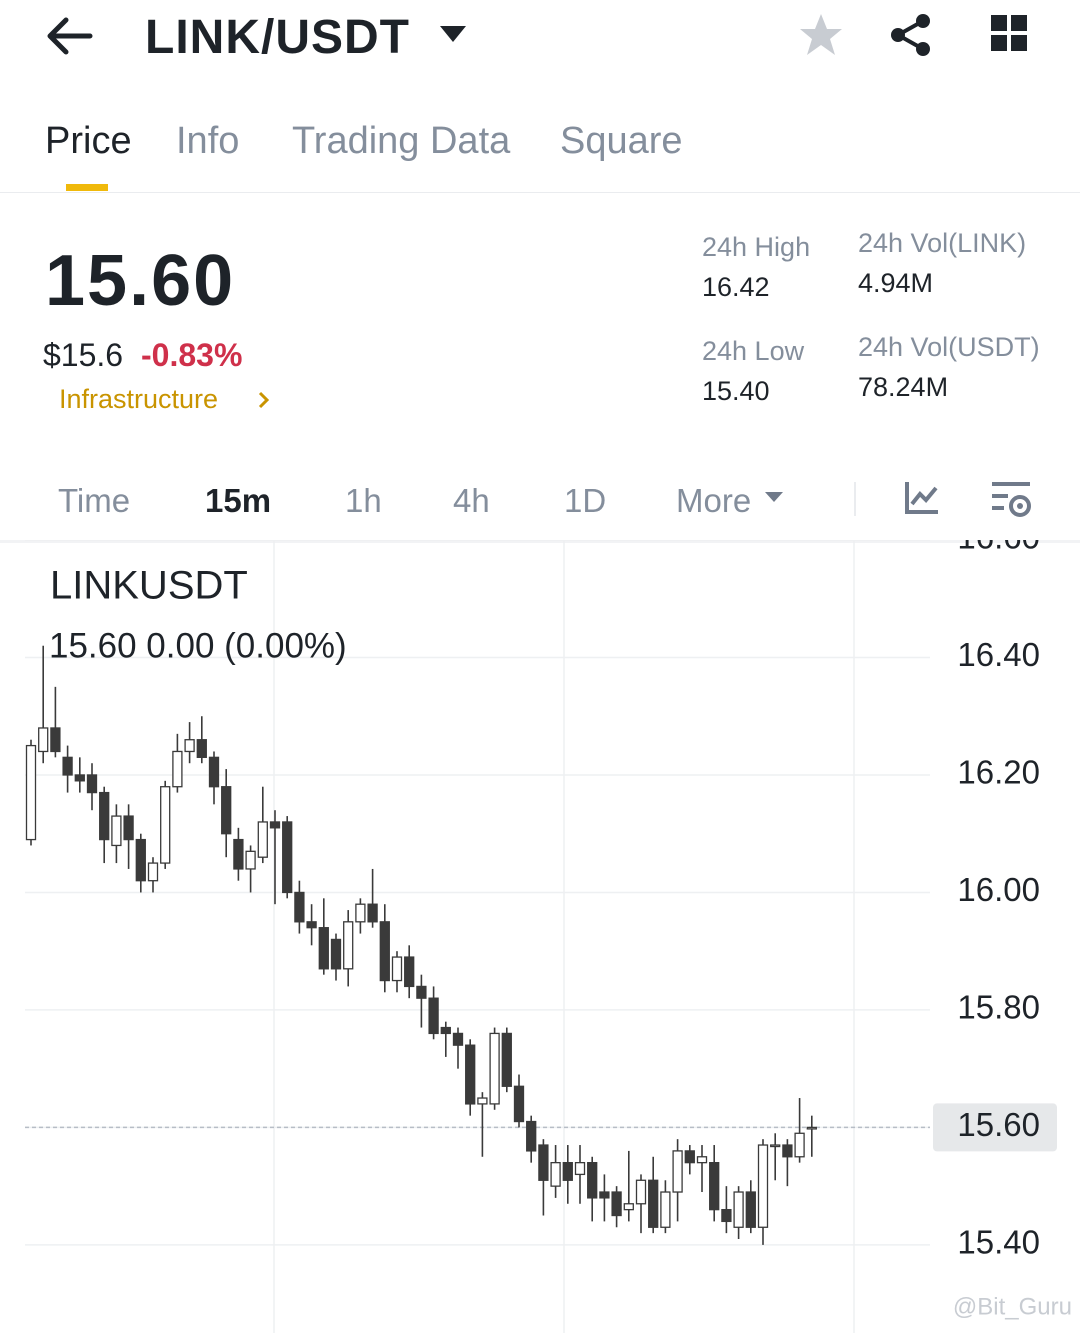 The width and height of the screenshot is (1080, 1333). What do you see at coordinates (208, 141) in the screenshot?
I see `tab: Info` at bounding box center [208, 141].